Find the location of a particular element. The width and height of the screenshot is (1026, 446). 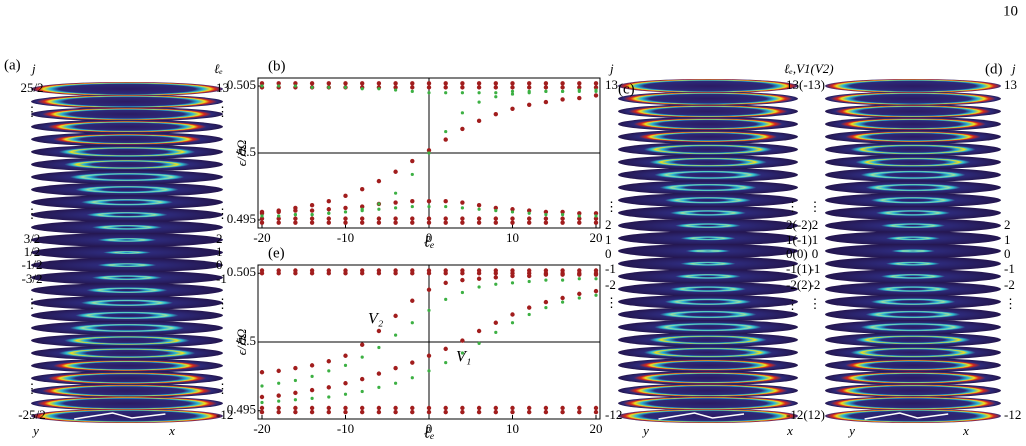

axis-arrows is located at coordinates (906, 416).